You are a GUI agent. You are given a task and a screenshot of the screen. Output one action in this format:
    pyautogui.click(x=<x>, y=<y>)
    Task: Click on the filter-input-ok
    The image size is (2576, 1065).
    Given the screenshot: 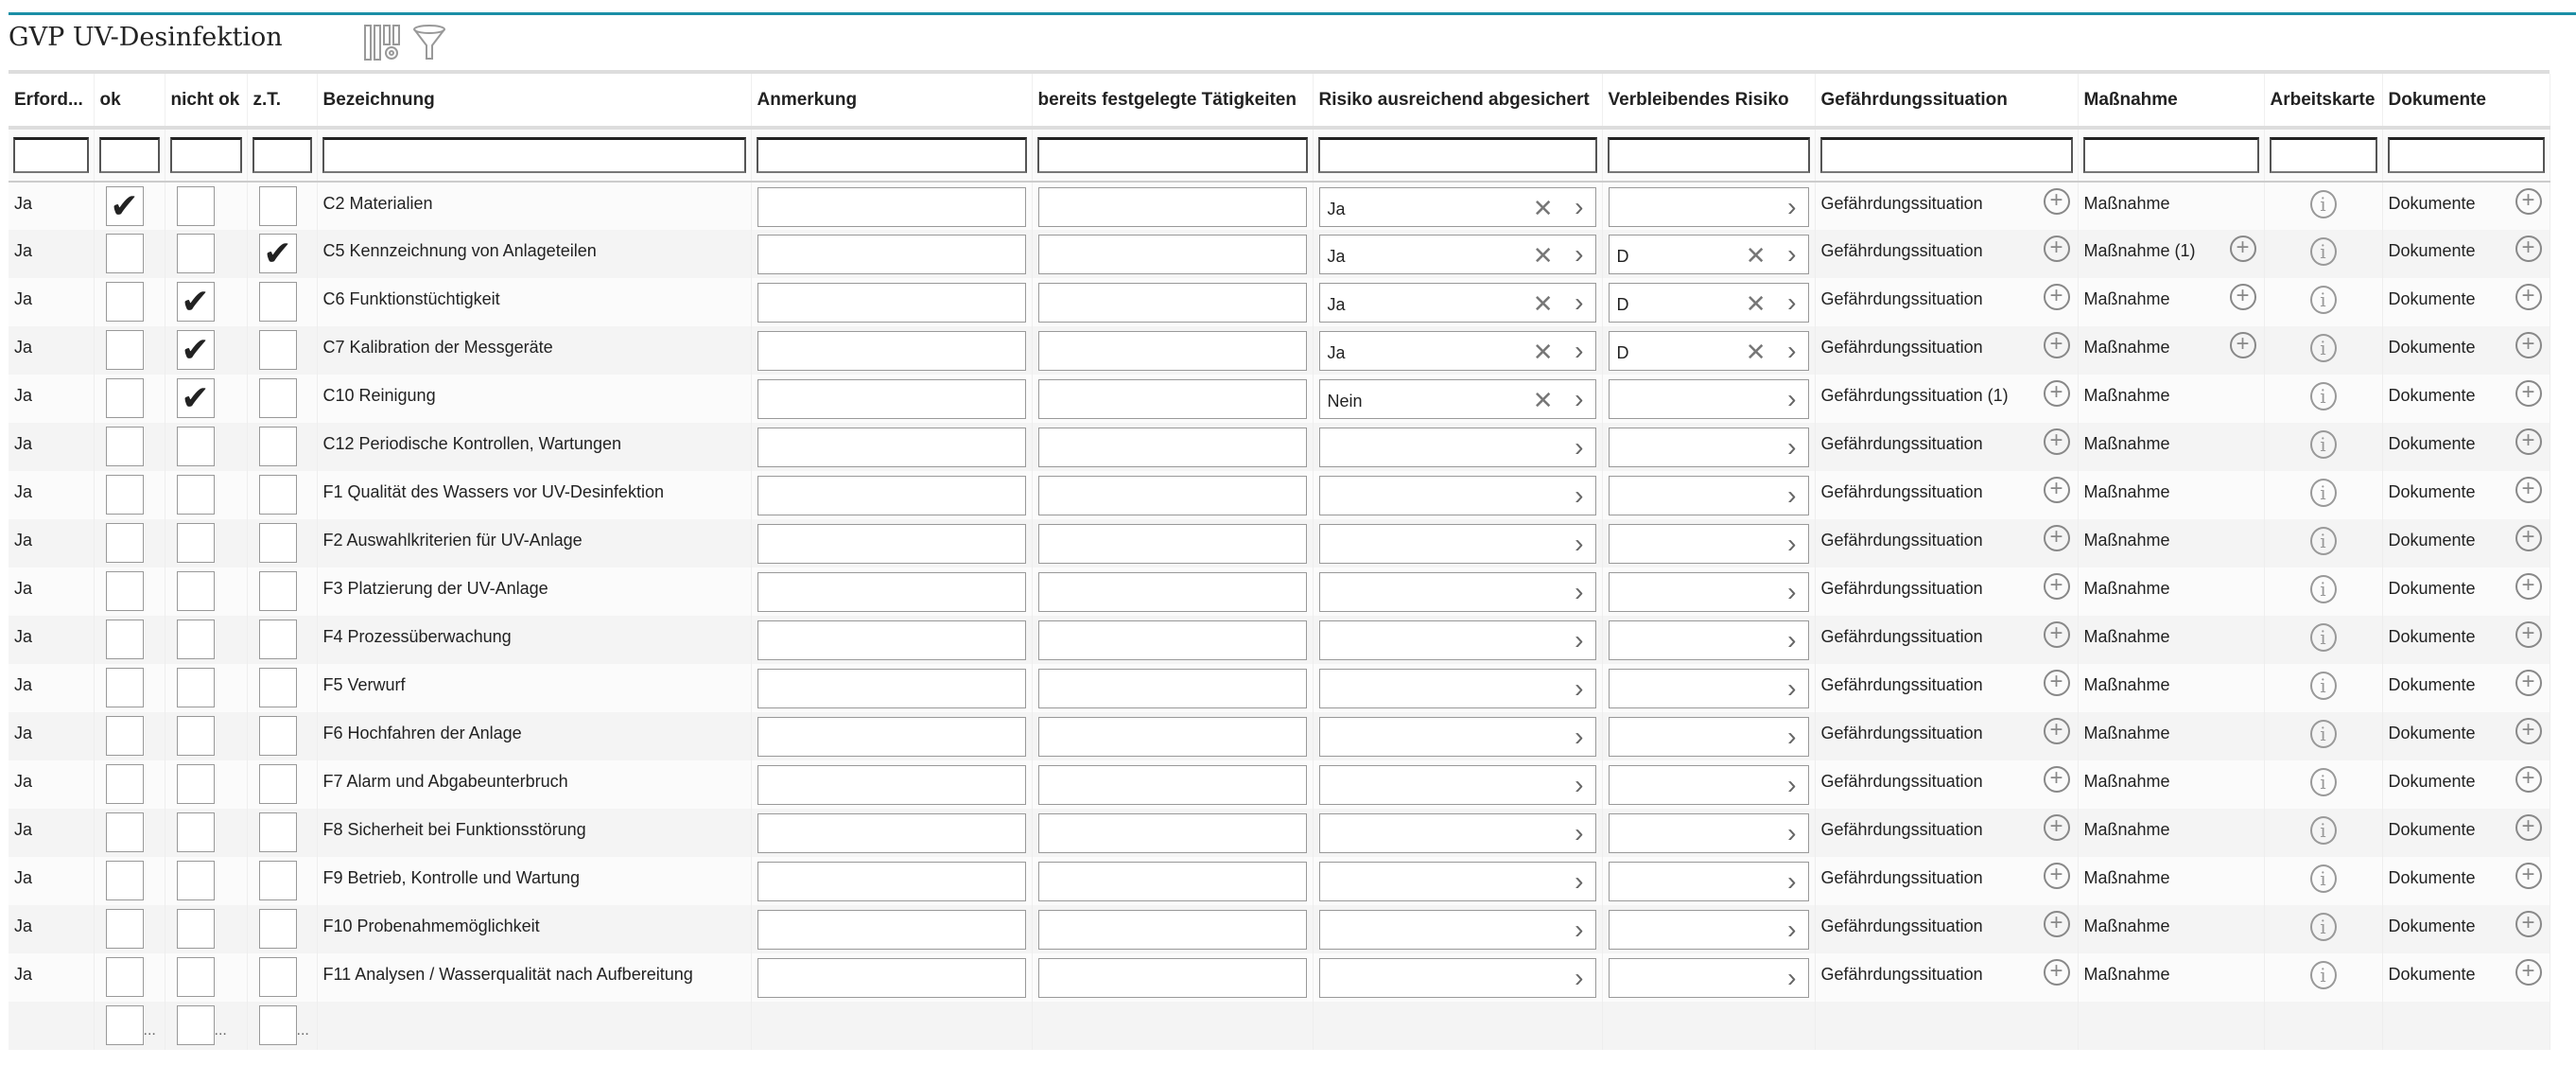 What is the action you would take?
    pyautogui.click(x=129, y=155)
    